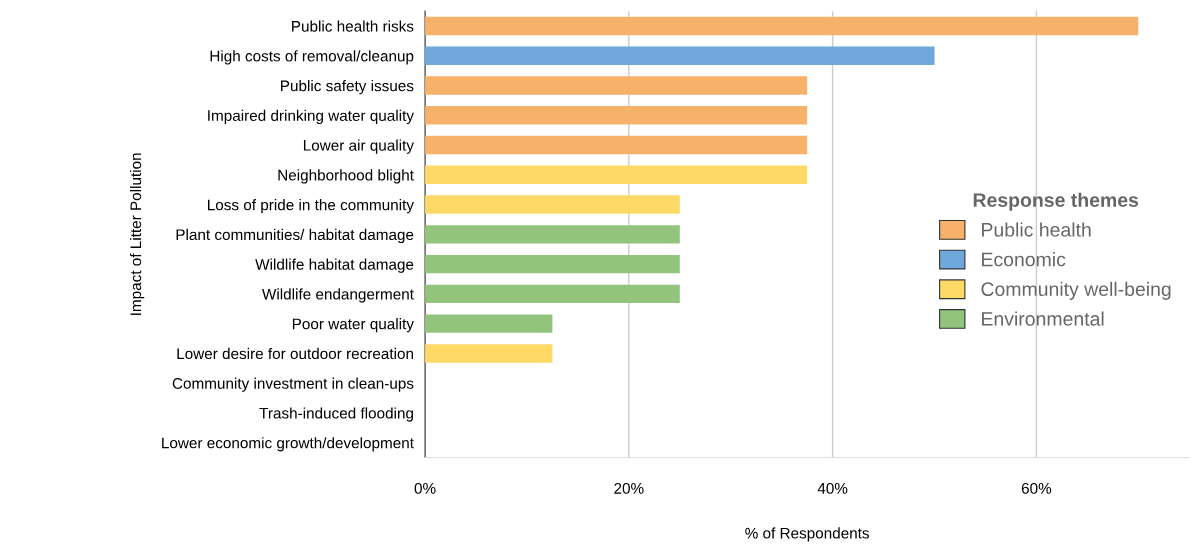 The width and height of the screenshot is (1194, 558). Describe the element at coordinates (1036, 488) in the screenshot. I see `x-tick-label: 60%` at that location.